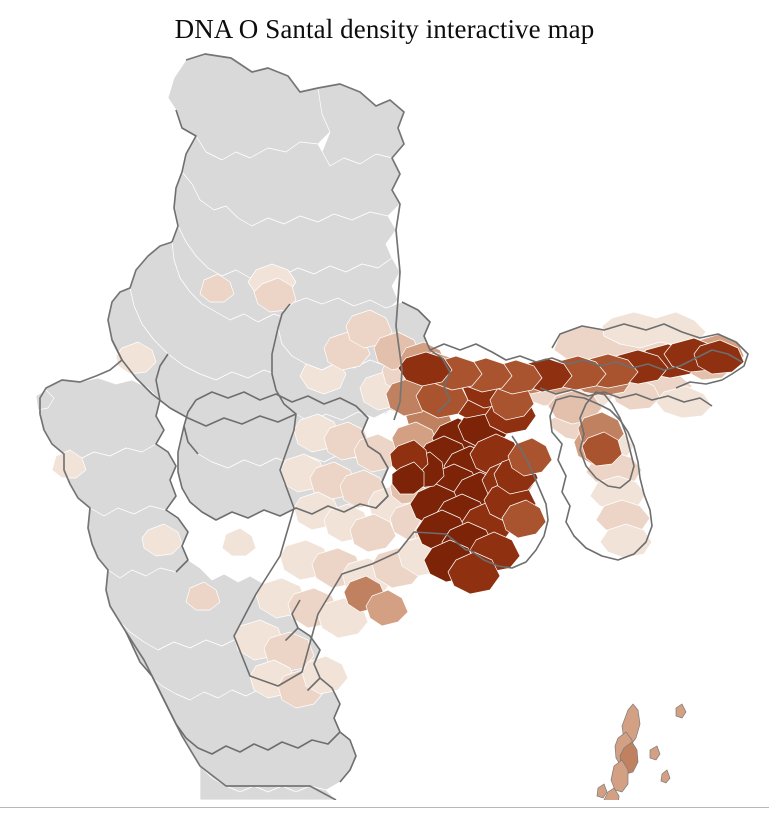 This screenshot has height=815, width=769. Describe the element at coordinates (567, 466) in the screenshot. I see `district-layer-high` at that location.